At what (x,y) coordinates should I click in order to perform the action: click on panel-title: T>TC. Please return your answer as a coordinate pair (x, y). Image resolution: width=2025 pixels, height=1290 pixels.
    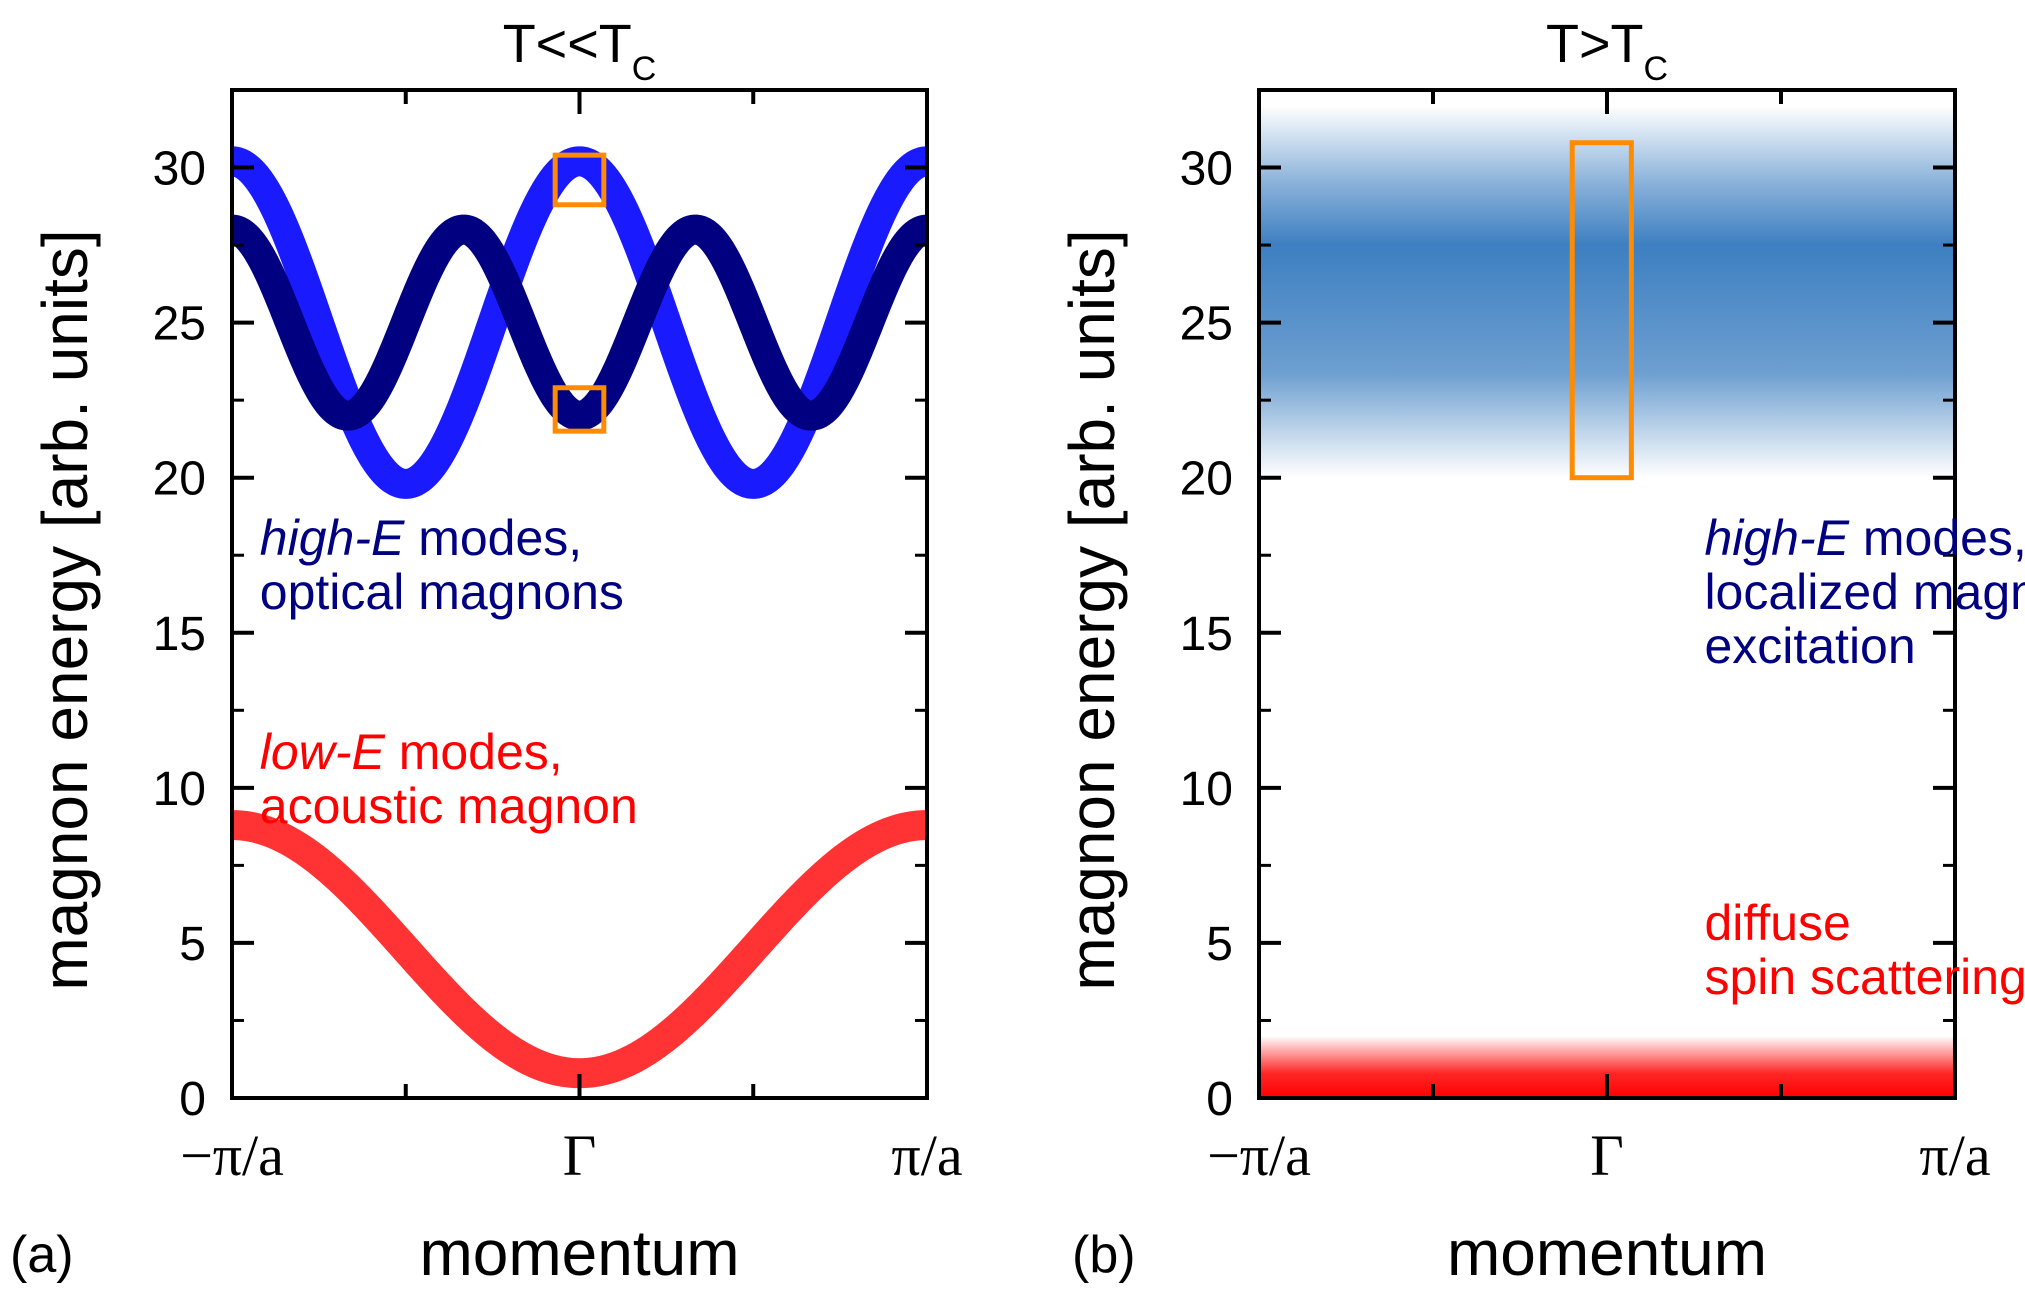
    Looking at the image, I should click on (1607, 51).